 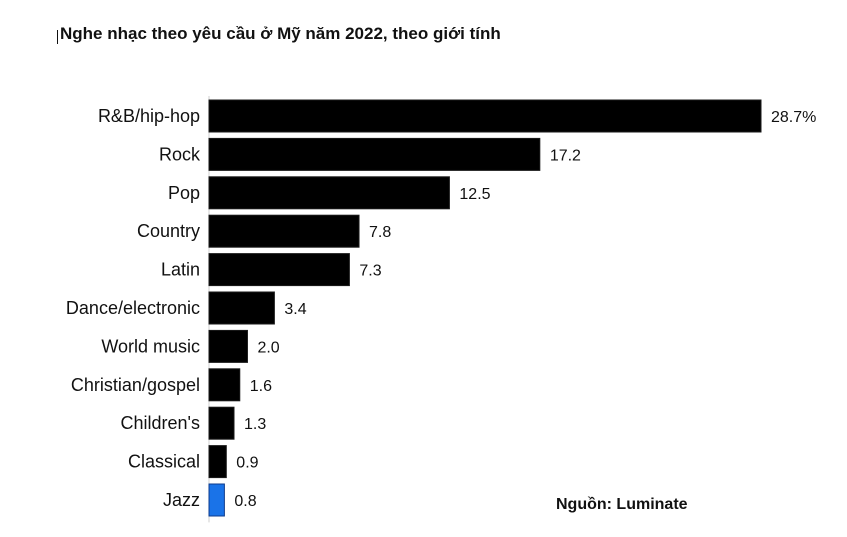 I want to click on value-label-1: 17.2, so click(x=565, y=155).